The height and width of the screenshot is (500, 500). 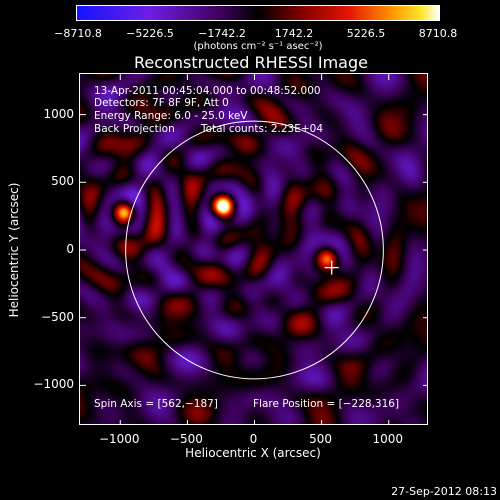 I want to click on colorbar-tick-label: 5226.5, so click(x=366, y=33).